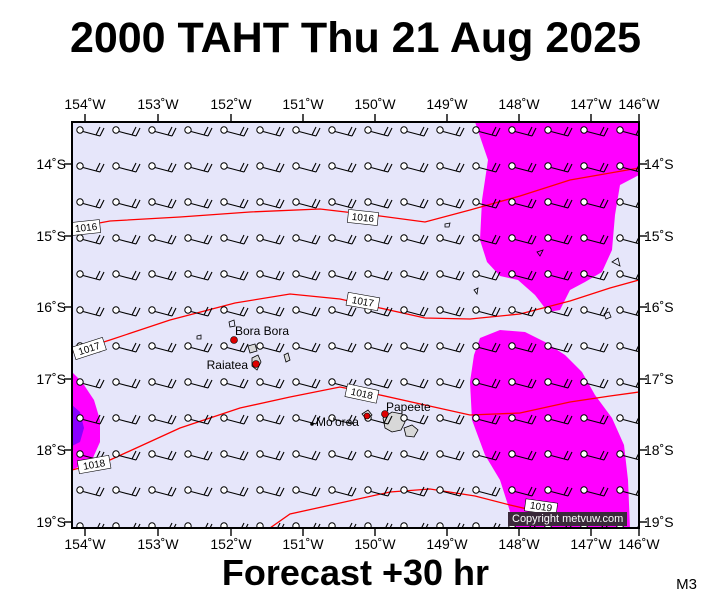 The image size is (711, 600). I want to click on longitude-label-bottom: 146˚W, so click(639, 544).